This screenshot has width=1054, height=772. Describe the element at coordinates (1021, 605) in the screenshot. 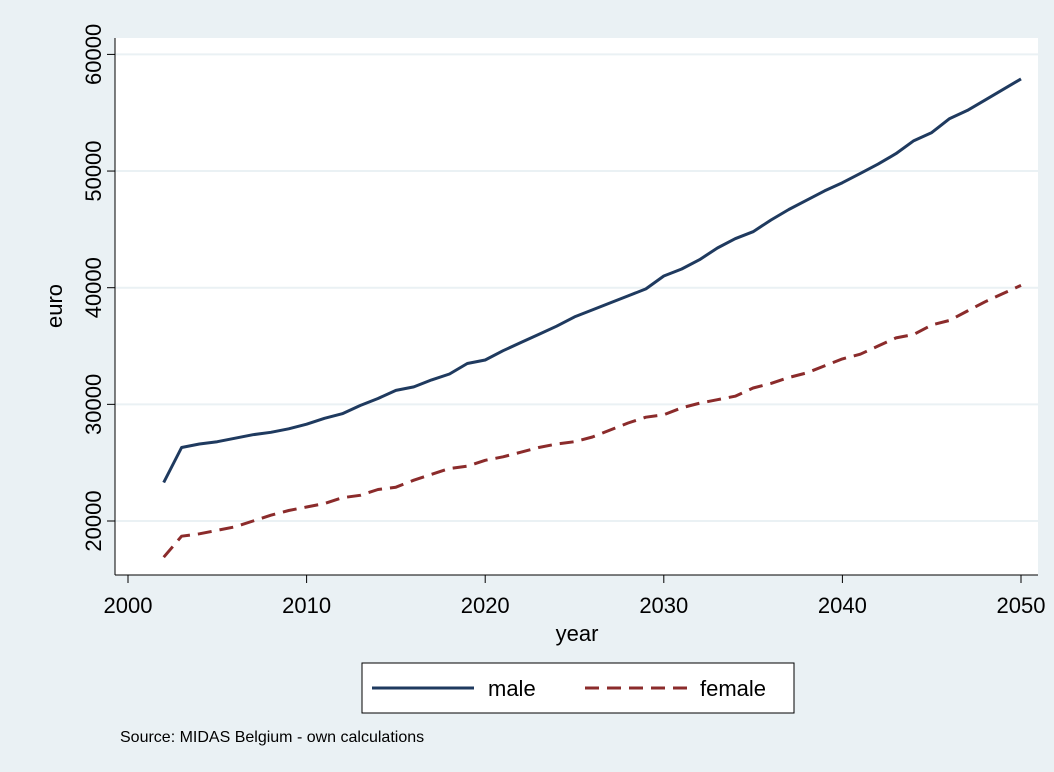

I see `x-tick-label: 2050` at that location.